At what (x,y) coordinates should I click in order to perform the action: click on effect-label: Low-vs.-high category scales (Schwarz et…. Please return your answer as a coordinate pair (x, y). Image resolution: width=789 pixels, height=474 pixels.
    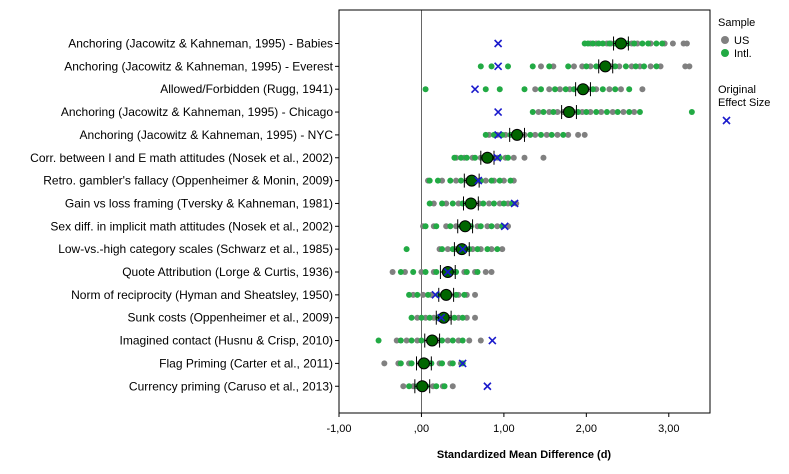
    Looking at the image, I should click on (195, 249).